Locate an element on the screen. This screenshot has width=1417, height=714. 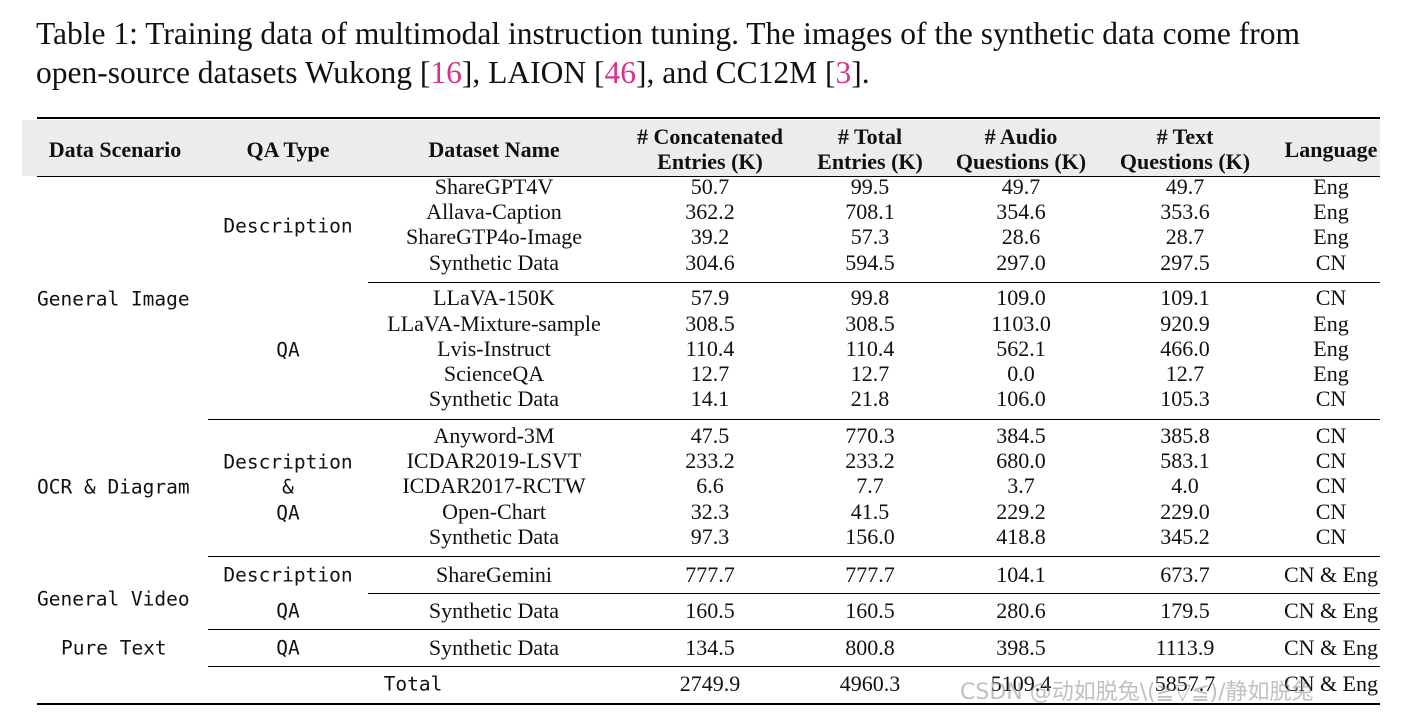
total-label: Total is located at coordinates (413, 684).